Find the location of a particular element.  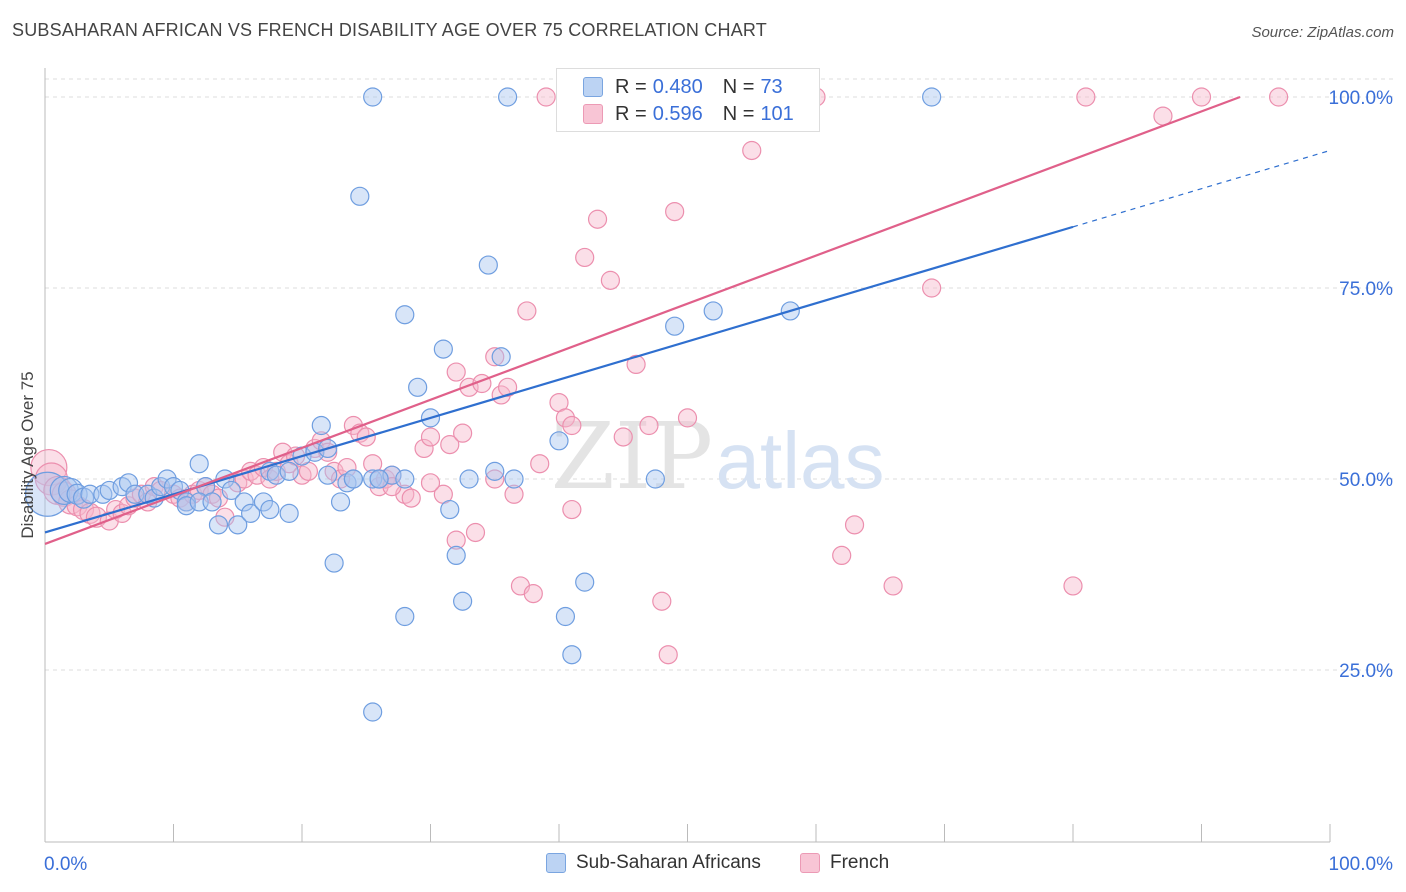

legend-row-french: R = 0.596 N = 101 is located at coordinates (688, 114).